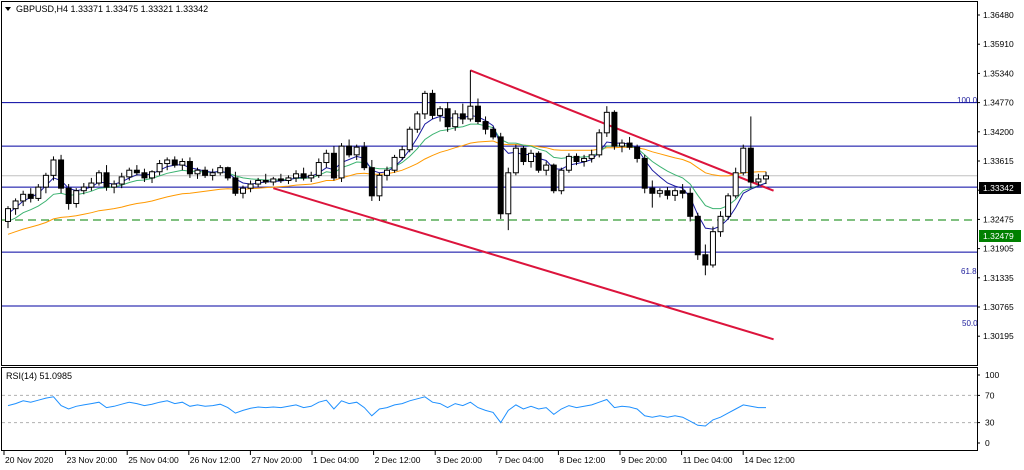 This screenshot has height=470, width=1024. I want to click on level-price-tag-bg, so click(1000, 236).